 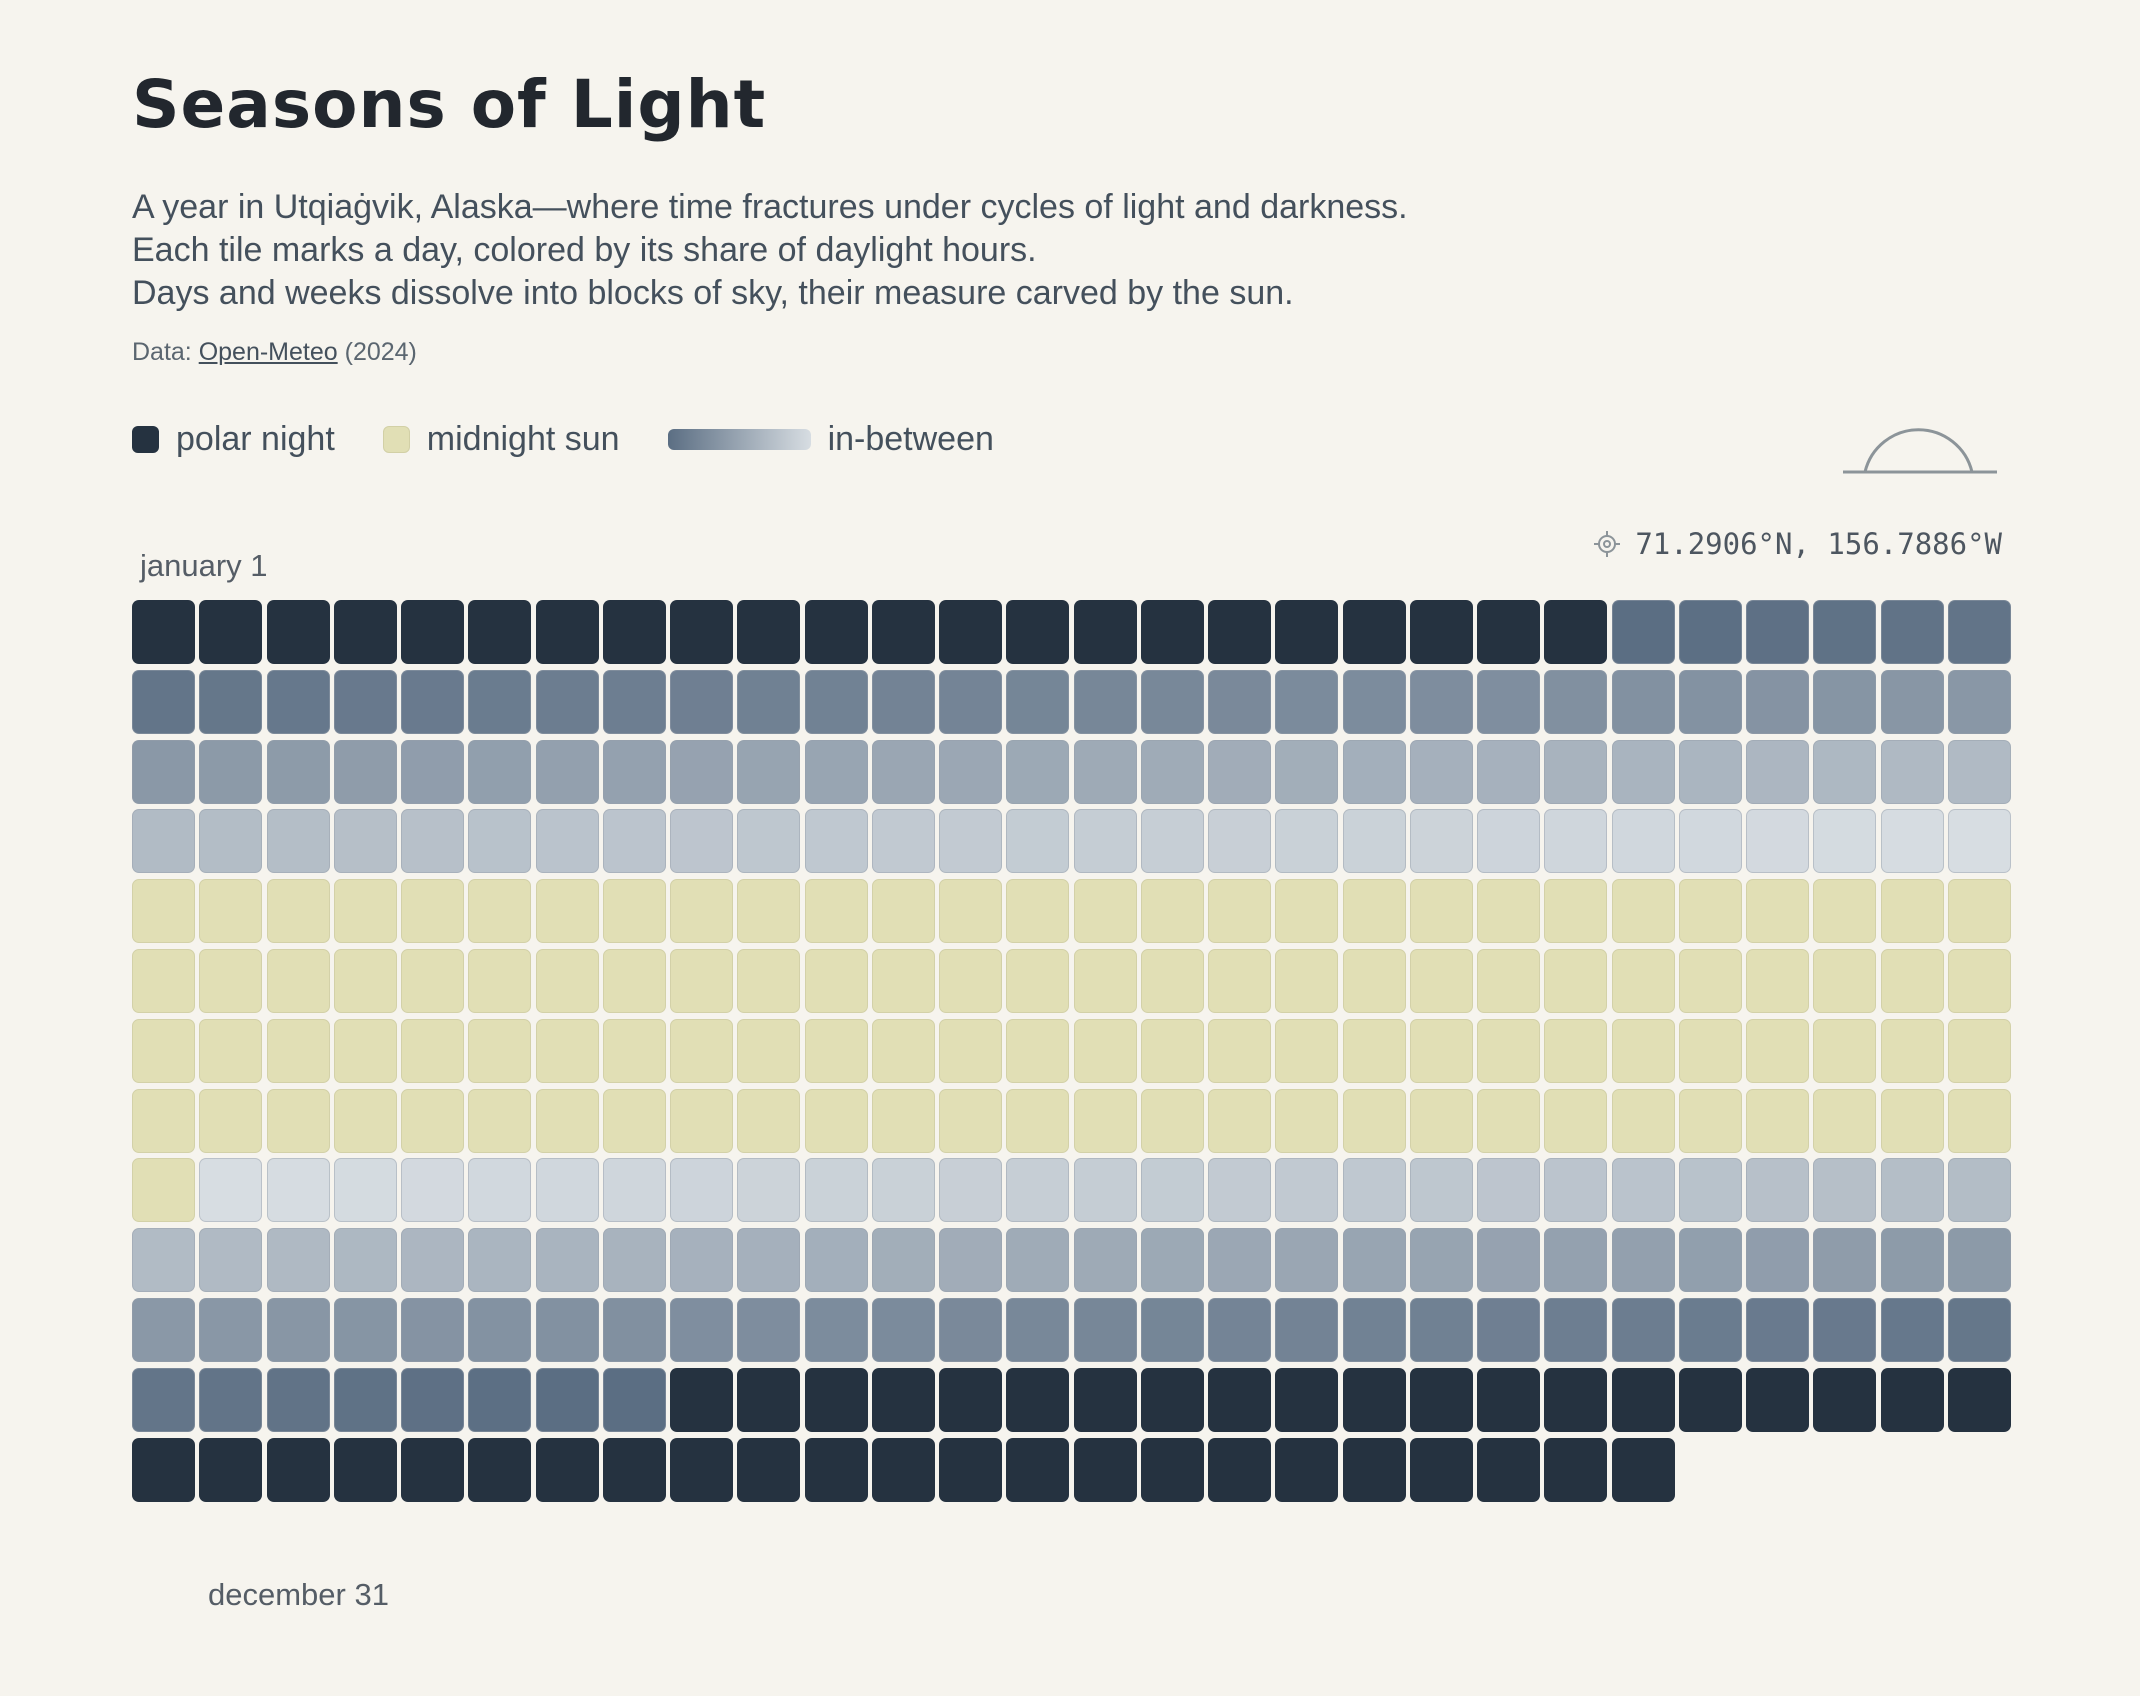 What do you see at coordinates (1797, 544) in the screenshot?
I see `location-coordinates: 71.2906°N, 156.7886°W` at bounding box center [1797, 544].